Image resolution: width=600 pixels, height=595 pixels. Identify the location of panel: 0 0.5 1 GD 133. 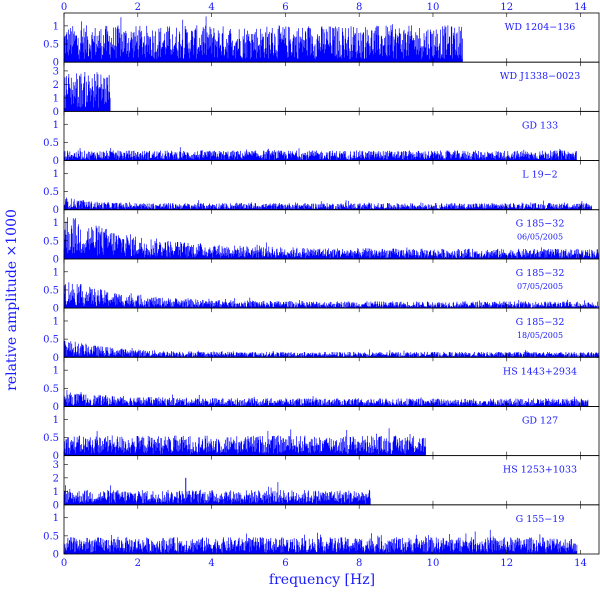
(321, 138).